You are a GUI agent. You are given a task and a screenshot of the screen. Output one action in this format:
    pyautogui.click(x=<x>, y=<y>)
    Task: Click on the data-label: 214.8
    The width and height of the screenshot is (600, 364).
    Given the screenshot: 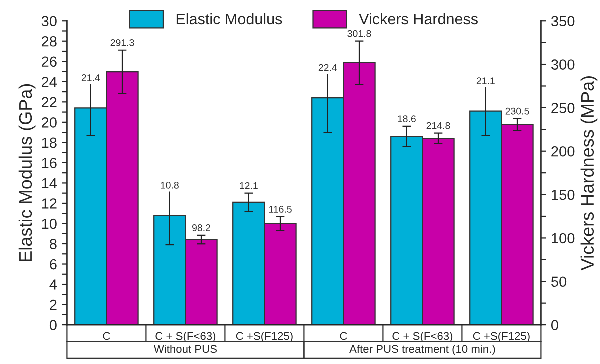 What is the action you would take?
    pyautogui.click(x=438, y=126)
    